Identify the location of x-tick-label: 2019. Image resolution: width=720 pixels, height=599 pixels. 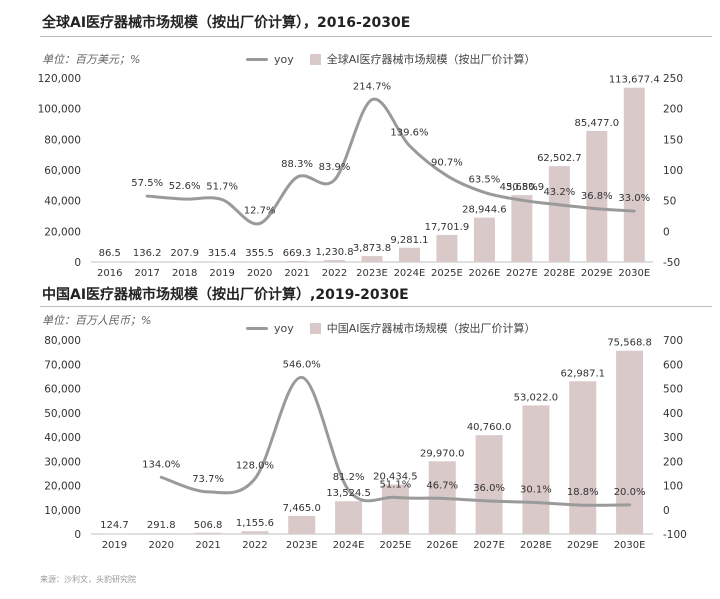
(221, 273).